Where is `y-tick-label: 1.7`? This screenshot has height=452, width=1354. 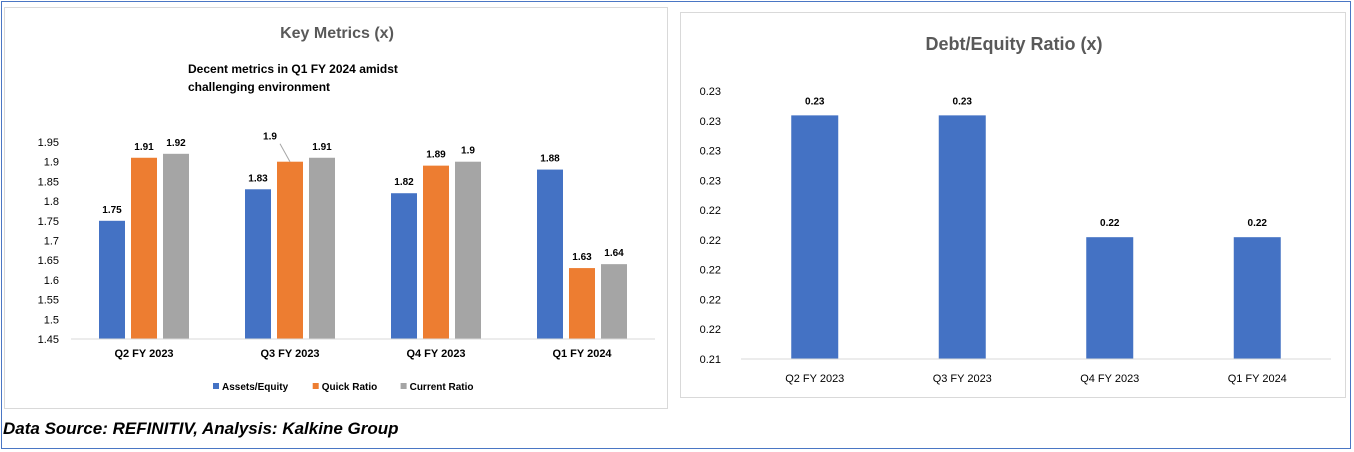 y-tick-label: 1.7 is located at coordinates (51, 242).